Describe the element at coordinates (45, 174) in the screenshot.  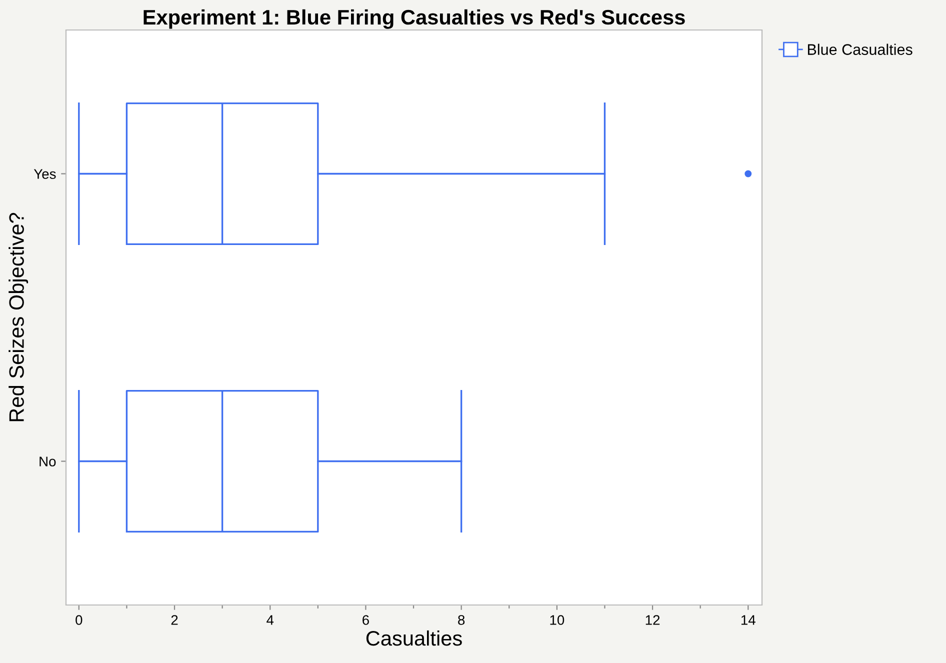
I see `y-tick-label: Yes` at that location.